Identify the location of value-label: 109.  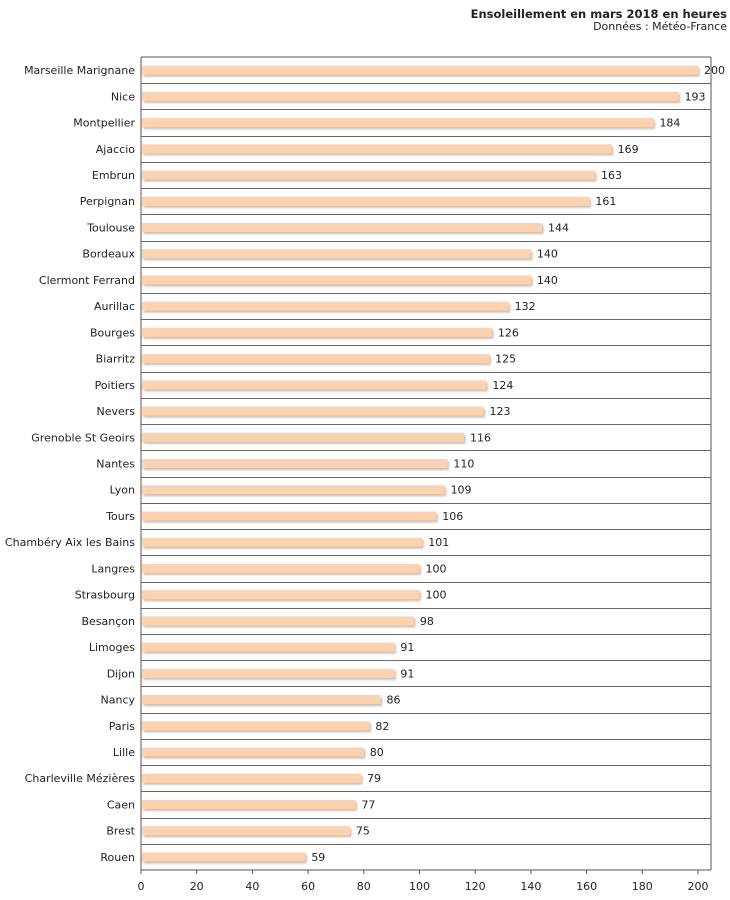
(461, 490).